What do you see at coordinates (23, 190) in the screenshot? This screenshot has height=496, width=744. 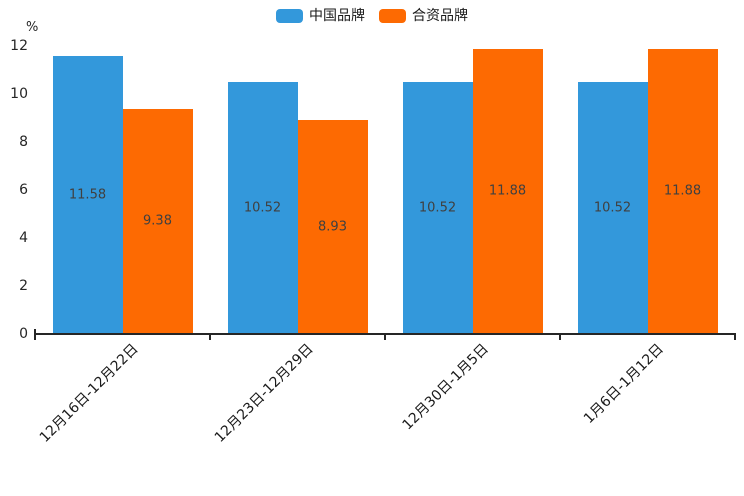 I see `y-tick-label: 6` at bounding box center [23, 190].